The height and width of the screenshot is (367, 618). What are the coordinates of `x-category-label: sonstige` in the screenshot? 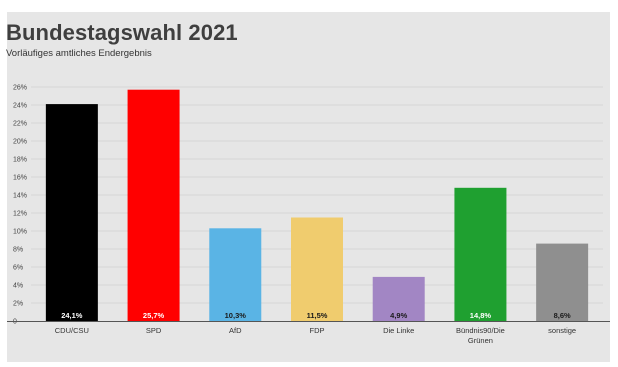 It's located at (562, 330).